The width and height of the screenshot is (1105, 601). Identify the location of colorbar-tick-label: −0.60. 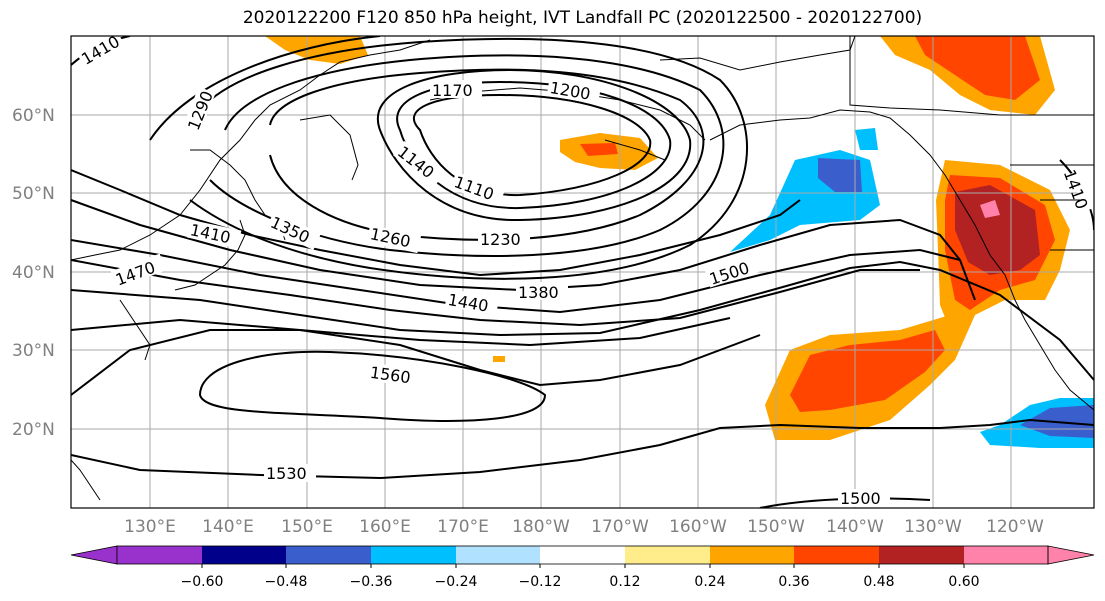
(202, 582).